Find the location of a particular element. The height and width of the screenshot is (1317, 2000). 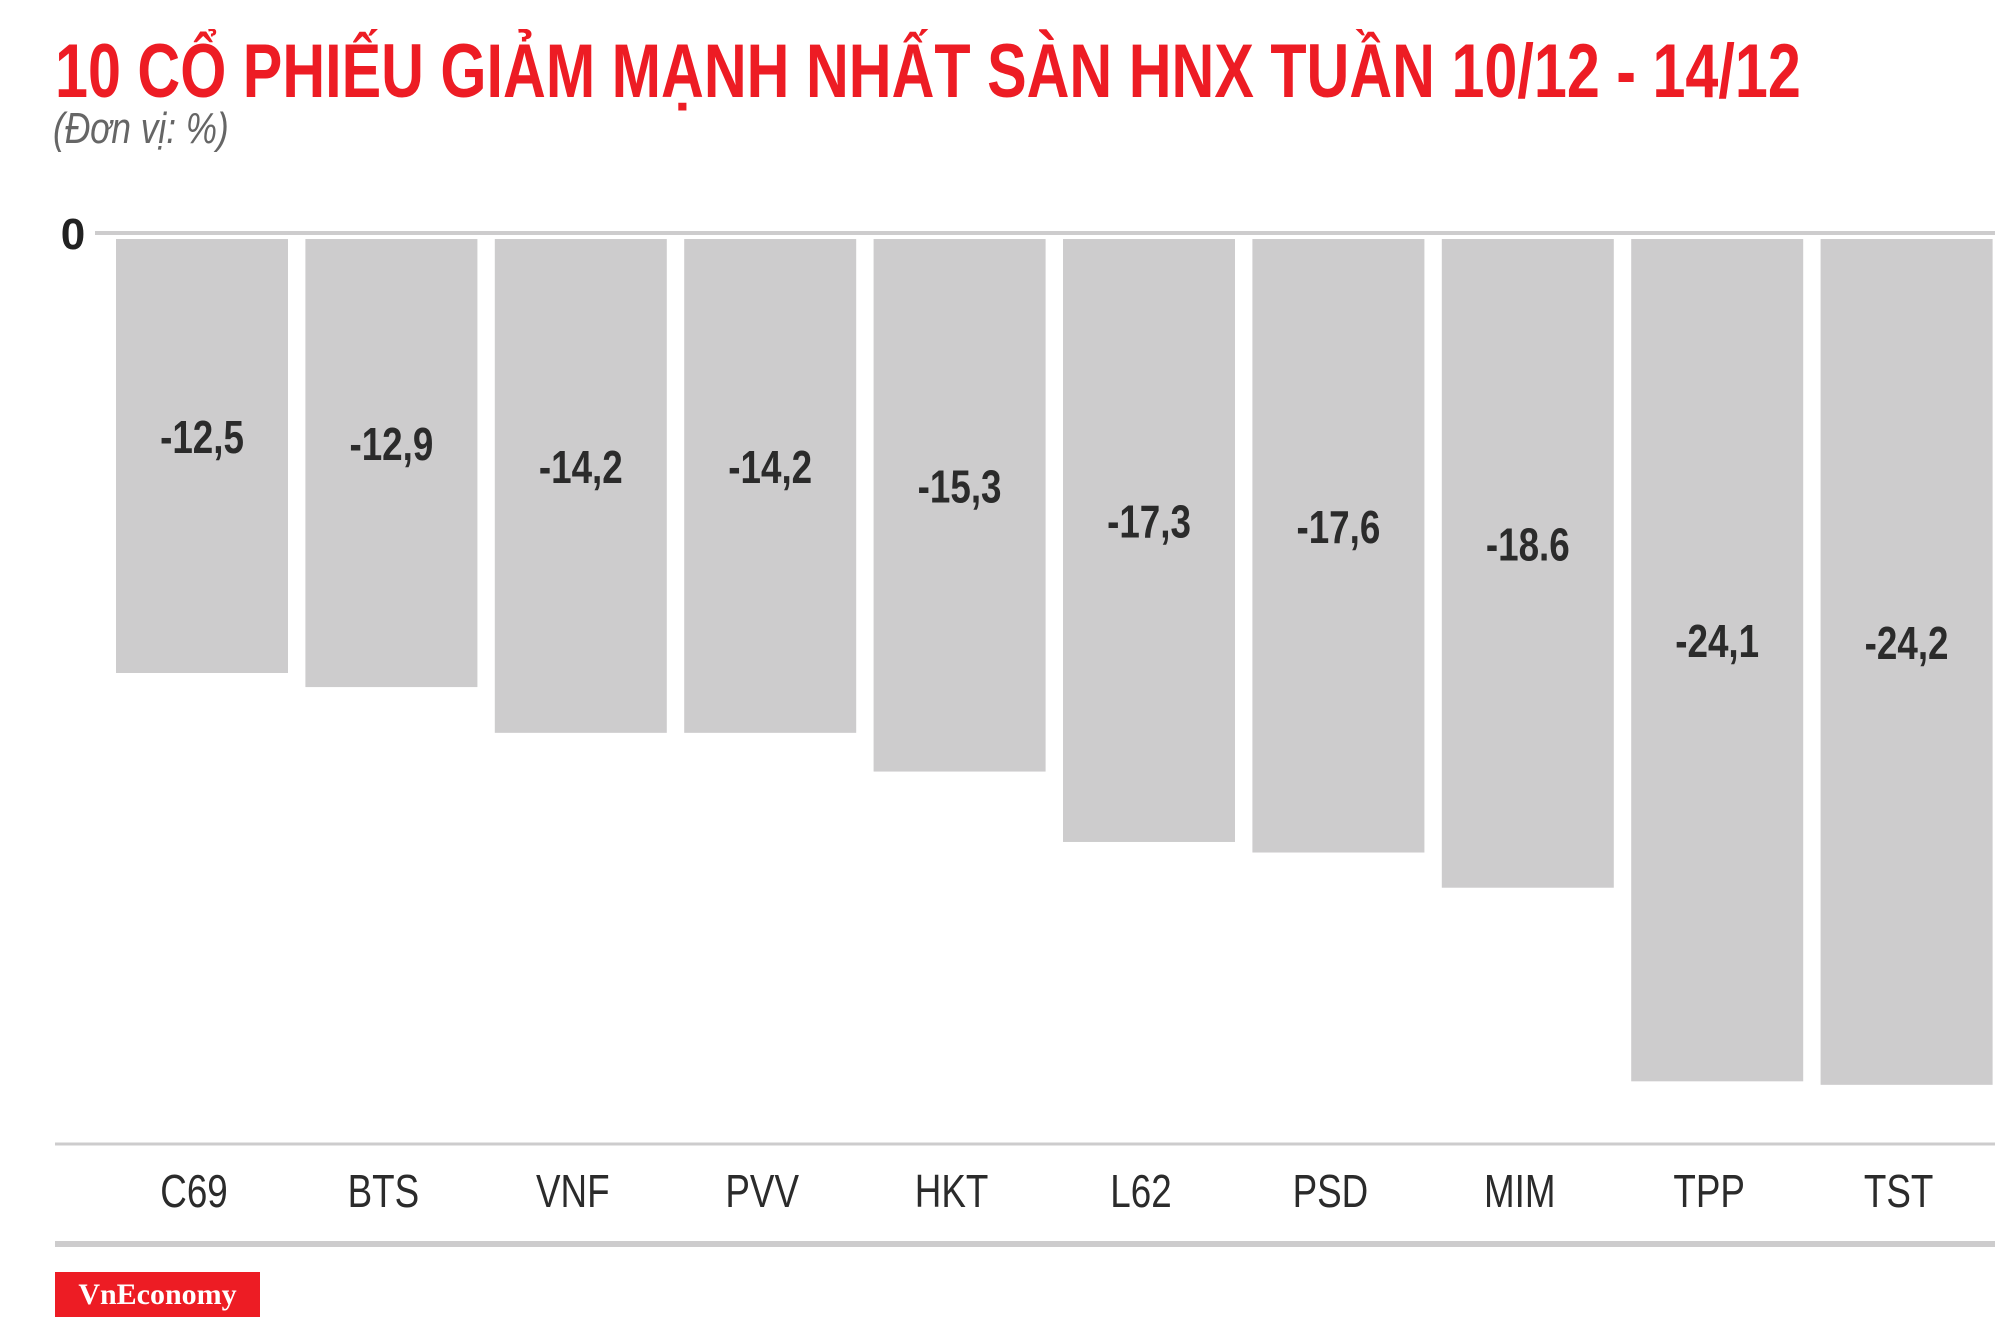

bar-L62 is located at coordinates (1149, 540).